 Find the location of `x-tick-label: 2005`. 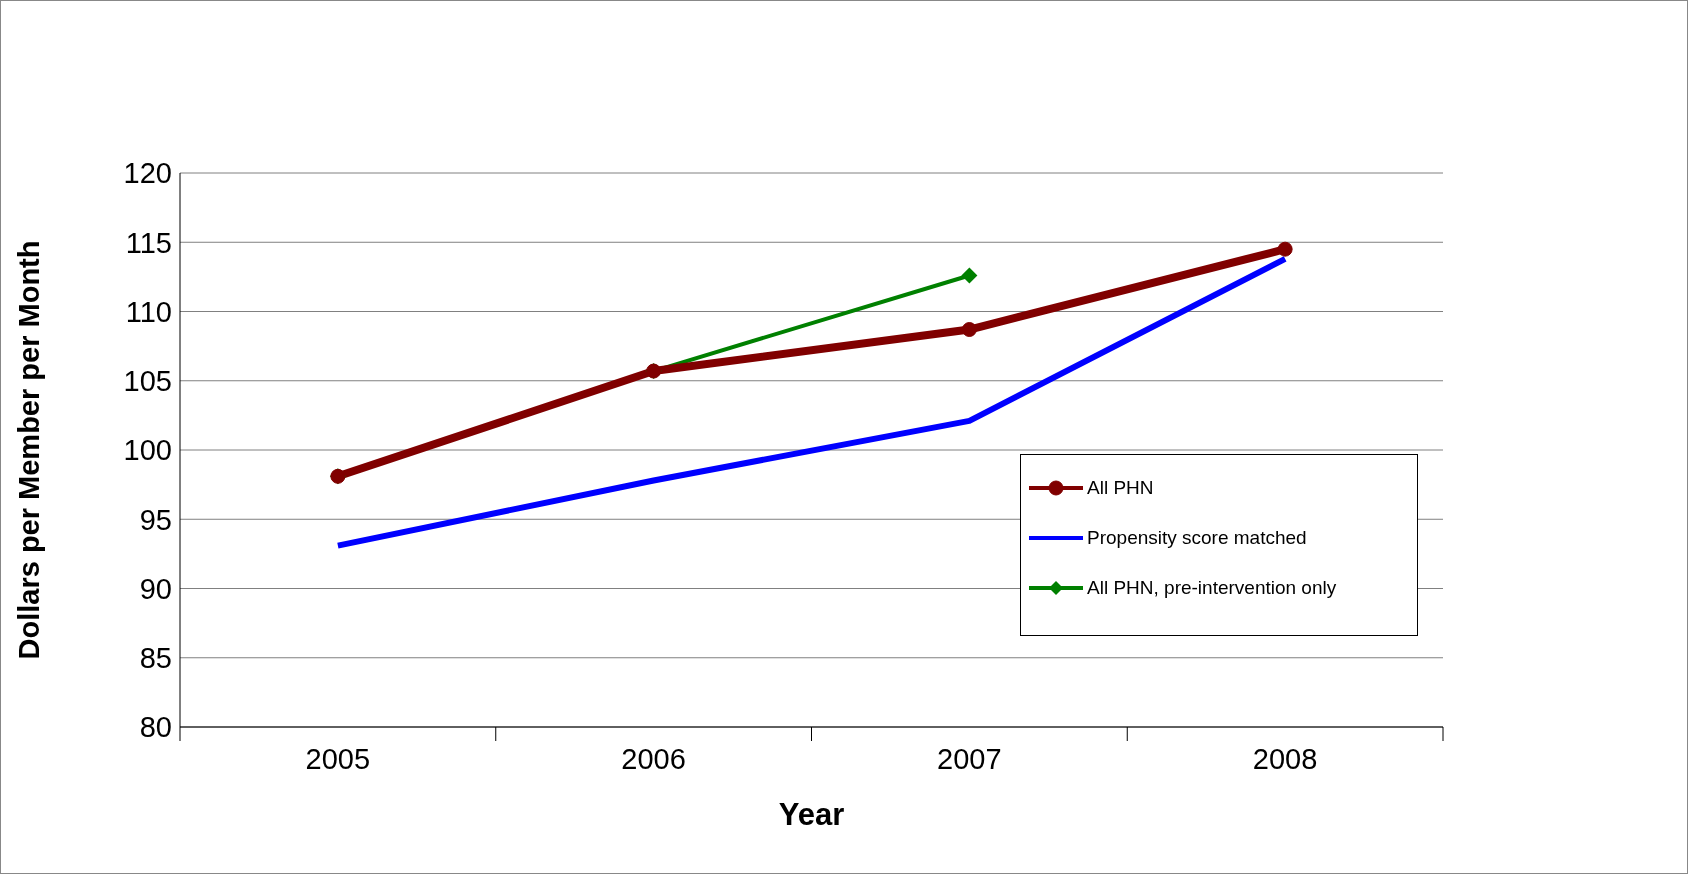

x-tick-label: 2005 is located at coordinates (338, 759).